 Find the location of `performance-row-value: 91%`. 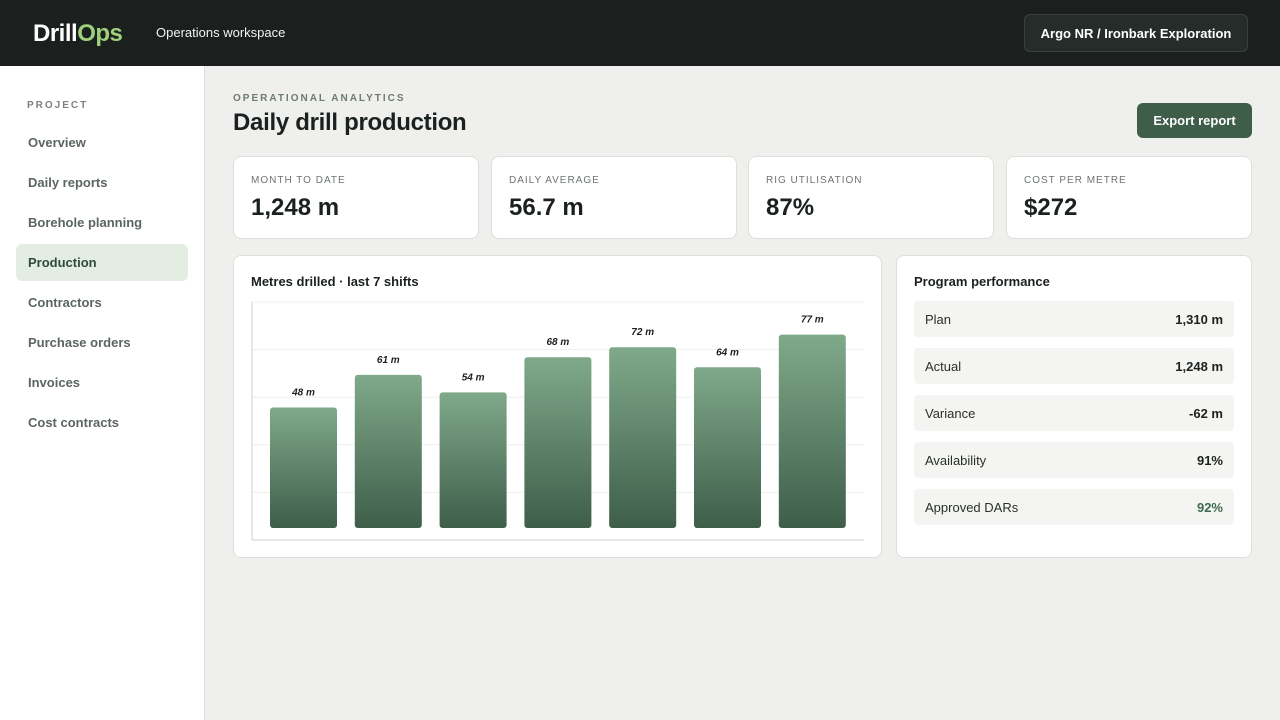

performance-row-value: 91% is located at coordinates (1209, 460).